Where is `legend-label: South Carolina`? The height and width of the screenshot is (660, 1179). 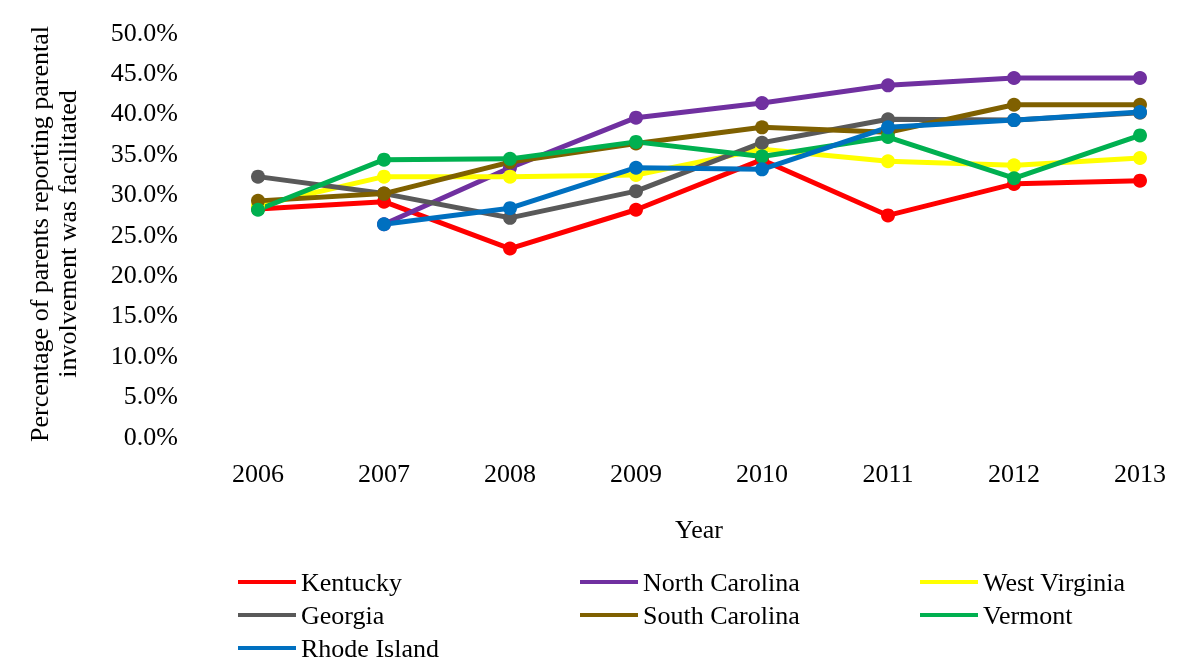
legend-label: South Carolina is located at coordinates (722, 615).